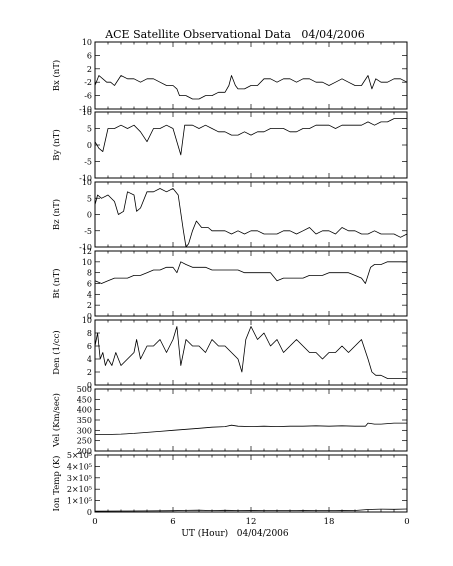 The height and width of the screenshot is (566, 453). Describe the element at coordinates (84, 399) in the screenshot. I see `y-tick-label: 450` at that location.